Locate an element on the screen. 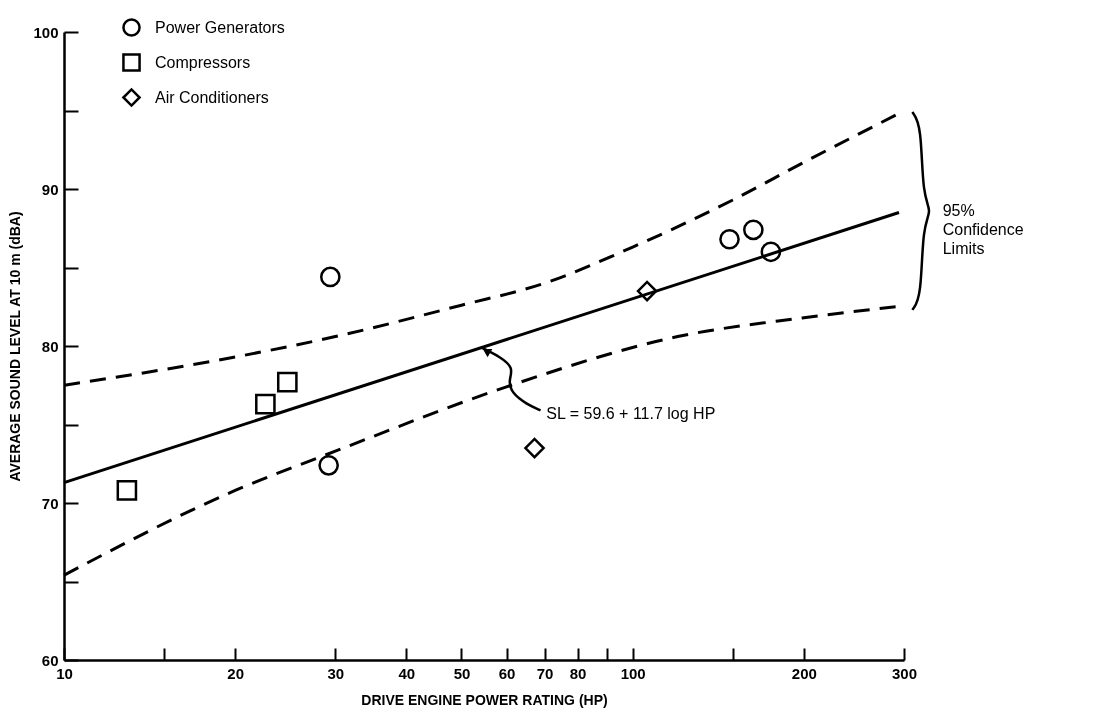  x-tick-label: 50 is located at coordinates (462, 673).